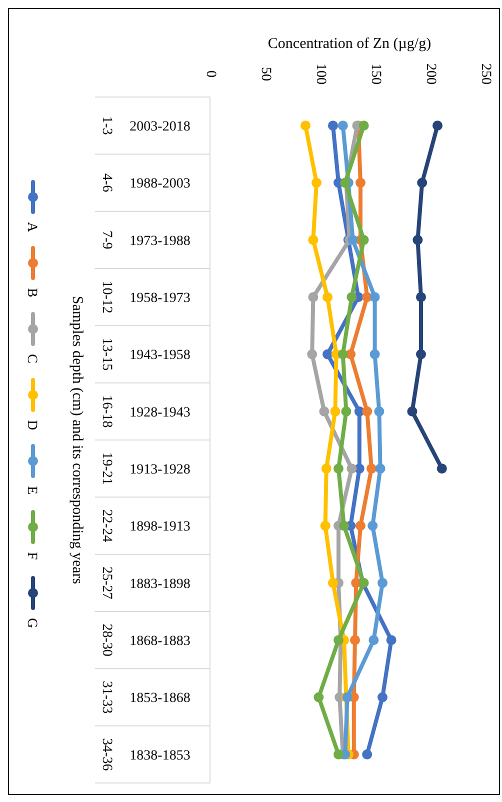 Image resolution: width=502 pixels, height=802 pixels. I want to click on legend-label: G, so click(32, 623).